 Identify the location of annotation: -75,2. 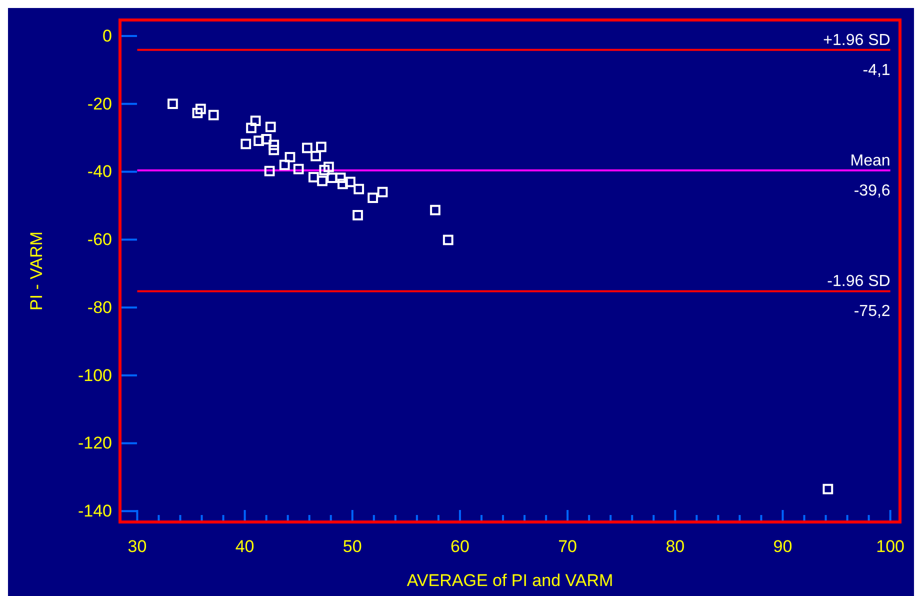
(872, 311).